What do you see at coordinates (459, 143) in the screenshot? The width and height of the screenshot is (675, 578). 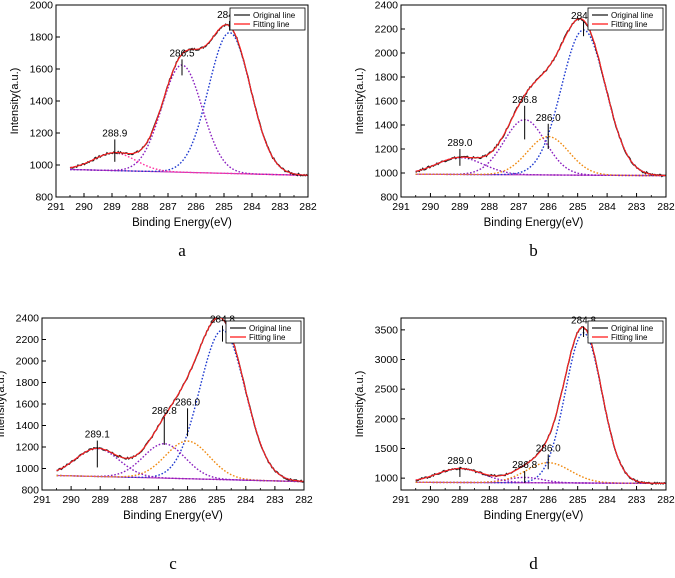 I see `peak-label: 289.0` at bounding box center [459, 143].